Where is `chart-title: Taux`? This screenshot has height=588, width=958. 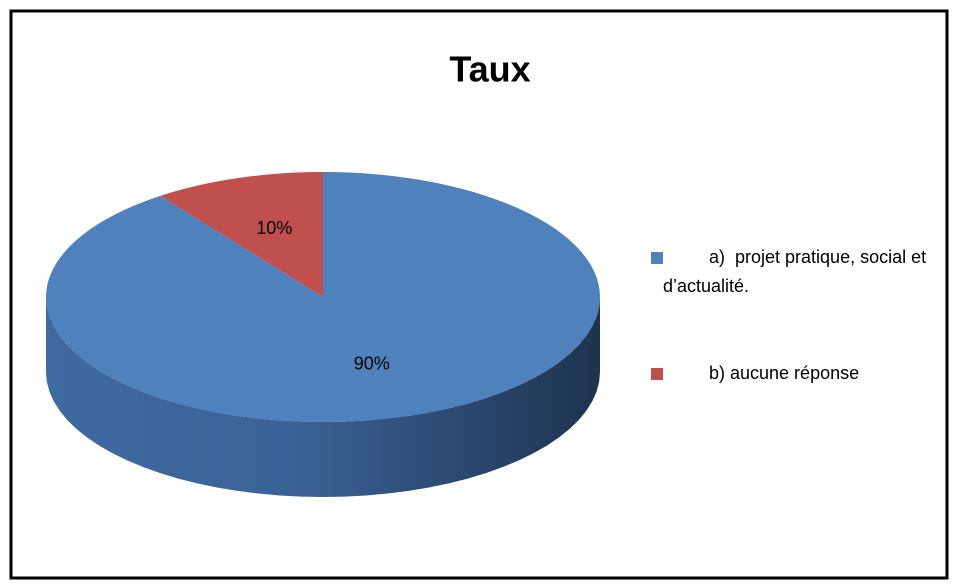 chart-title: Taux is located at coordinates (489, 69).